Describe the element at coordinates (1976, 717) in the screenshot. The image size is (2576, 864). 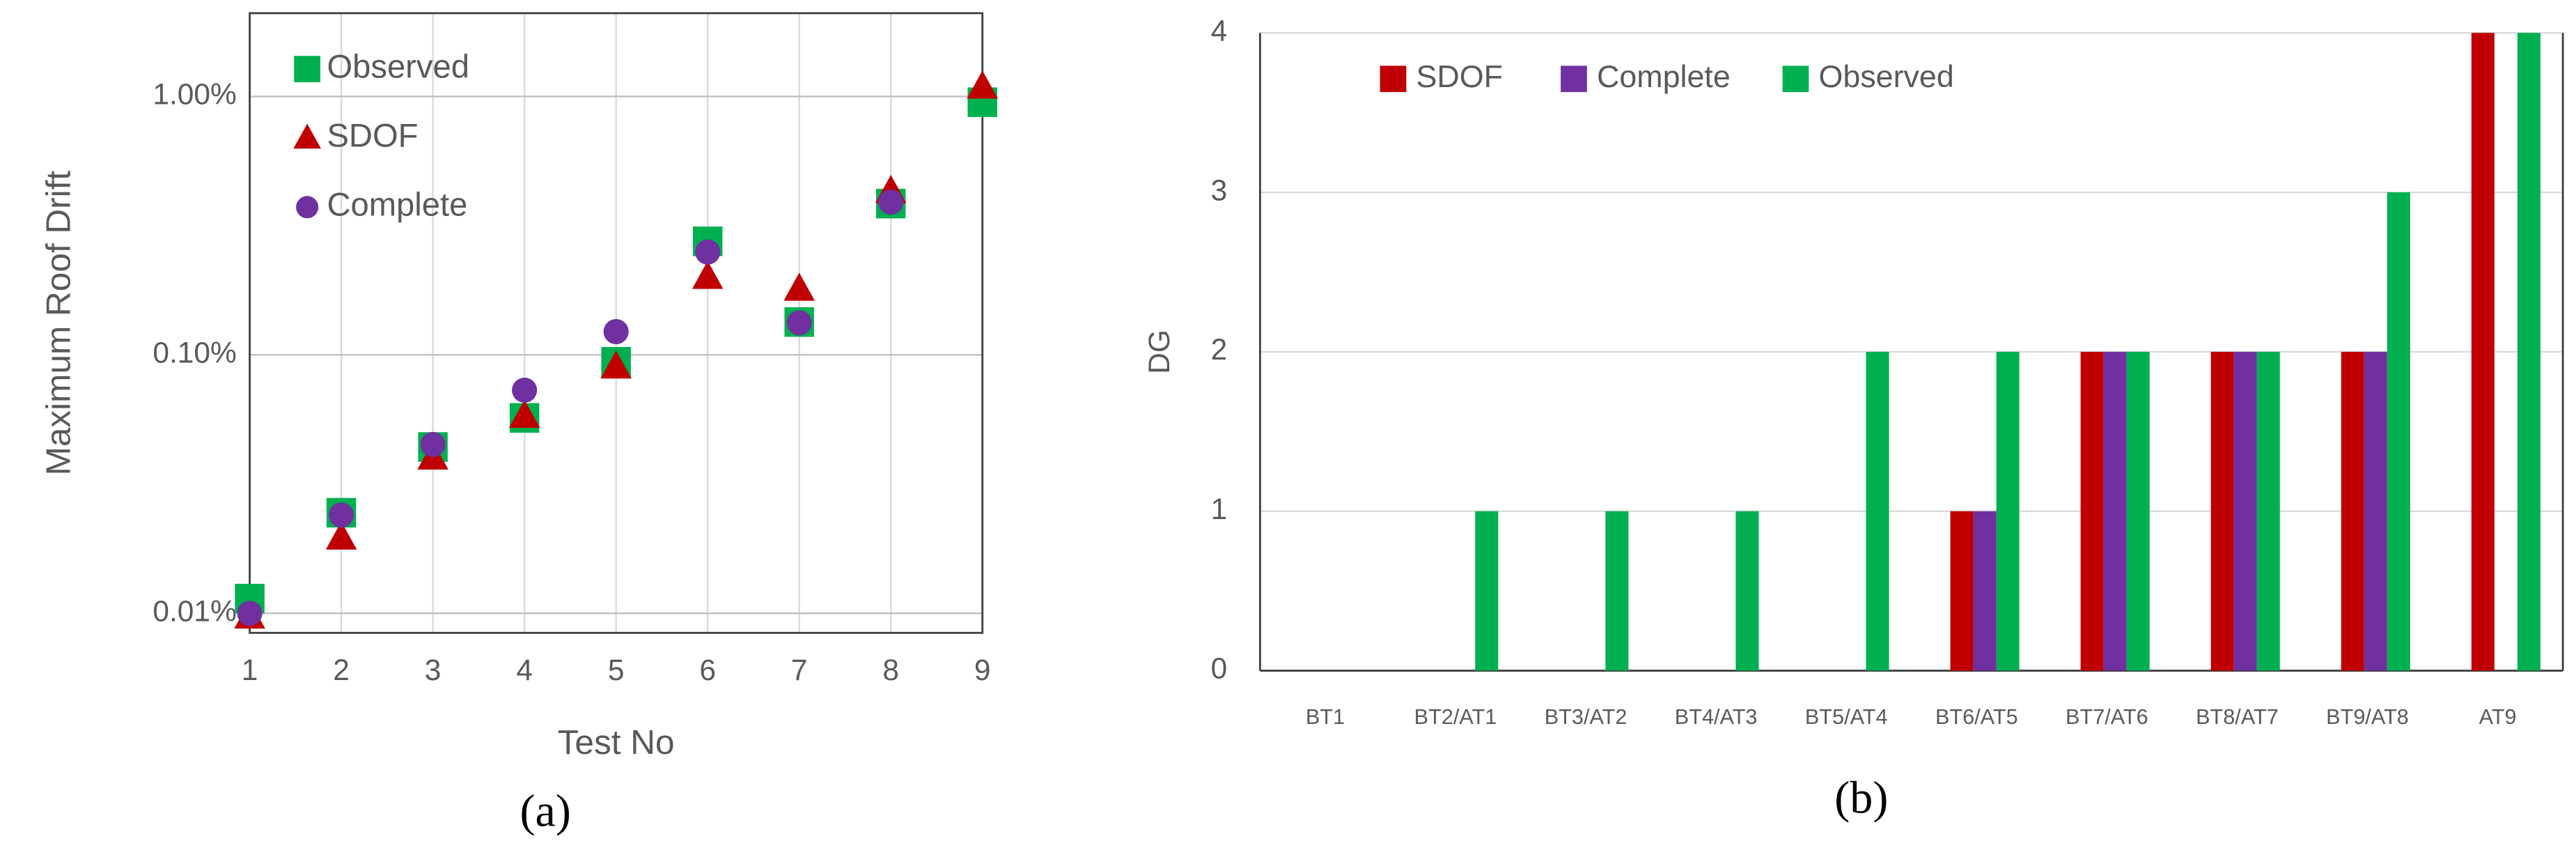
I see `x-tick-label: BT6/AT5` at that location.